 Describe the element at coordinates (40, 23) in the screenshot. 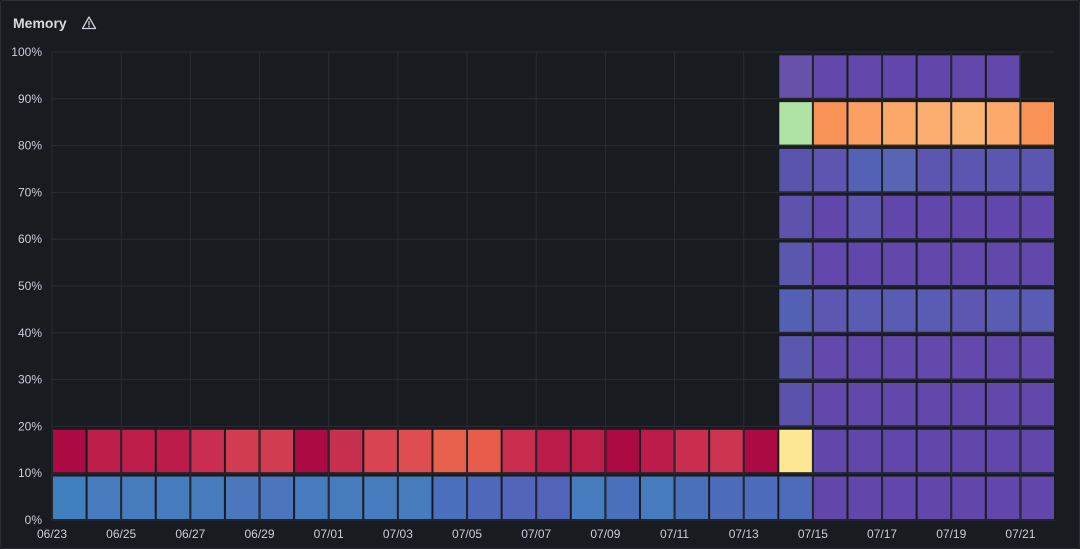

I see `panel-title: Memory` at that location.